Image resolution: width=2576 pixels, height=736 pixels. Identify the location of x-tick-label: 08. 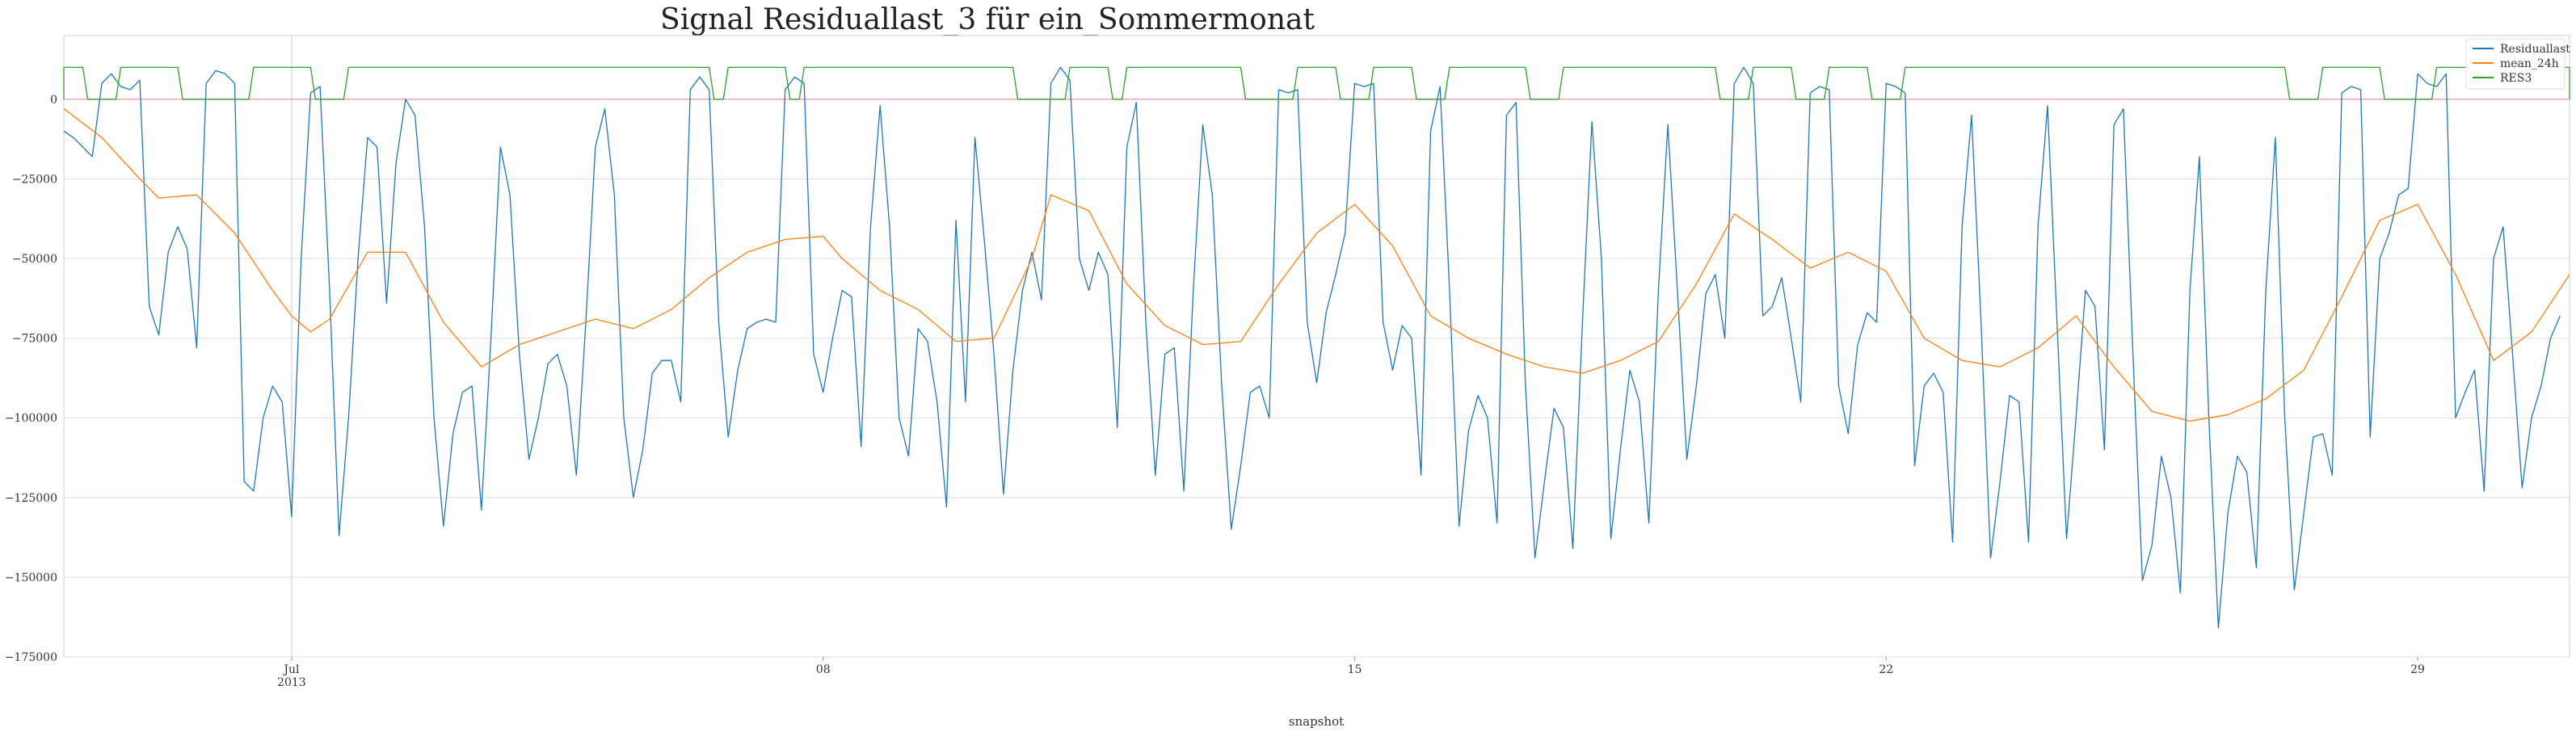
(823, 670).